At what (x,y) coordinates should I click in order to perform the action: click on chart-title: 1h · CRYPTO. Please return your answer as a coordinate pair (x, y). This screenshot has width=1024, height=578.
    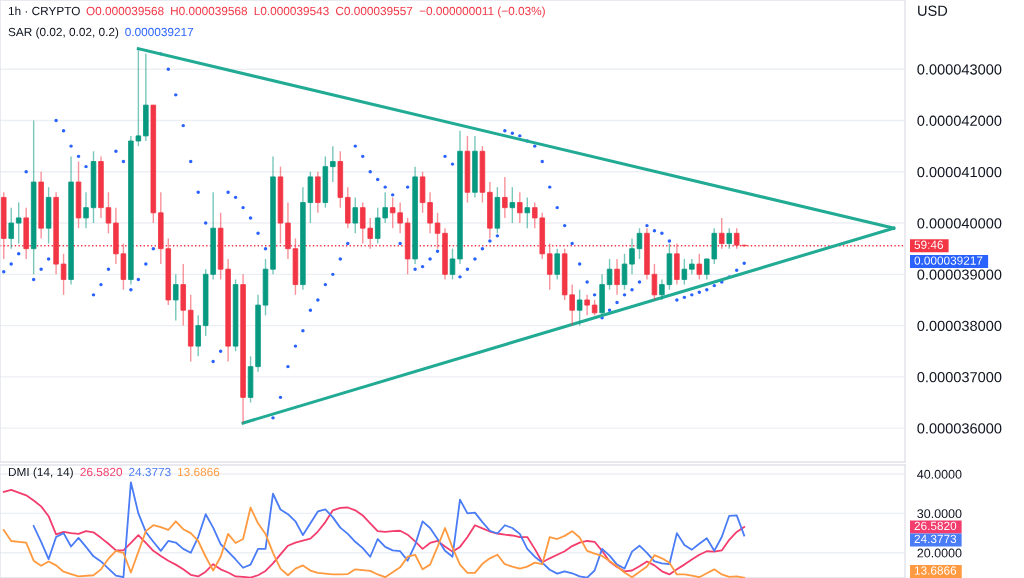
    Looking at the image, I should click on (44, 11).